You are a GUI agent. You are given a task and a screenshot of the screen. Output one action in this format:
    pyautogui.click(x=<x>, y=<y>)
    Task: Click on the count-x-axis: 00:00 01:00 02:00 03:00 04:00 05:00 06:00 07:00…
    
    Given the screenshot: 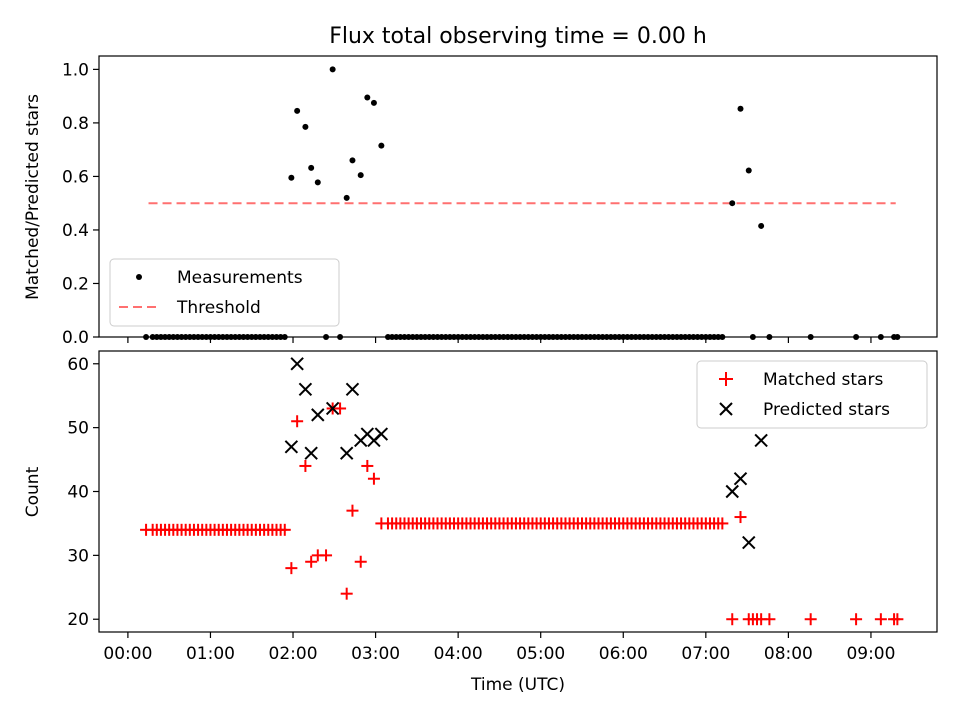 What is the action you would take?
    pyautogui.click(x=499, y=648)
    